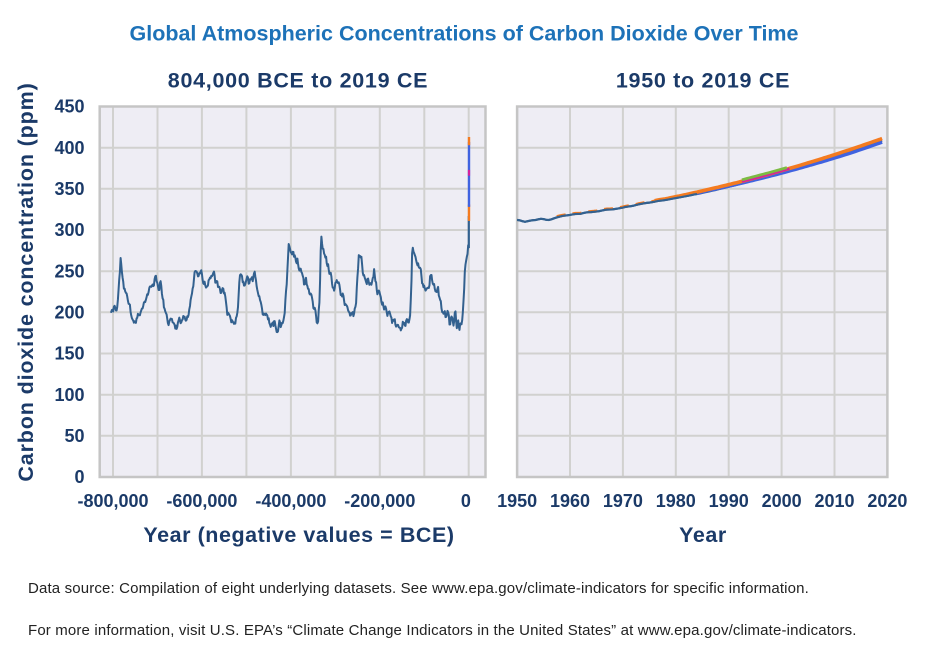 This screenshot has height=665, width=928. What do you see at coordinates (26, 281) in the screenshot?
I see `svg-text:Carbon dioxide concentration (: Carbon dioxide concentration (ppm)` at bounding box center [26, 281].